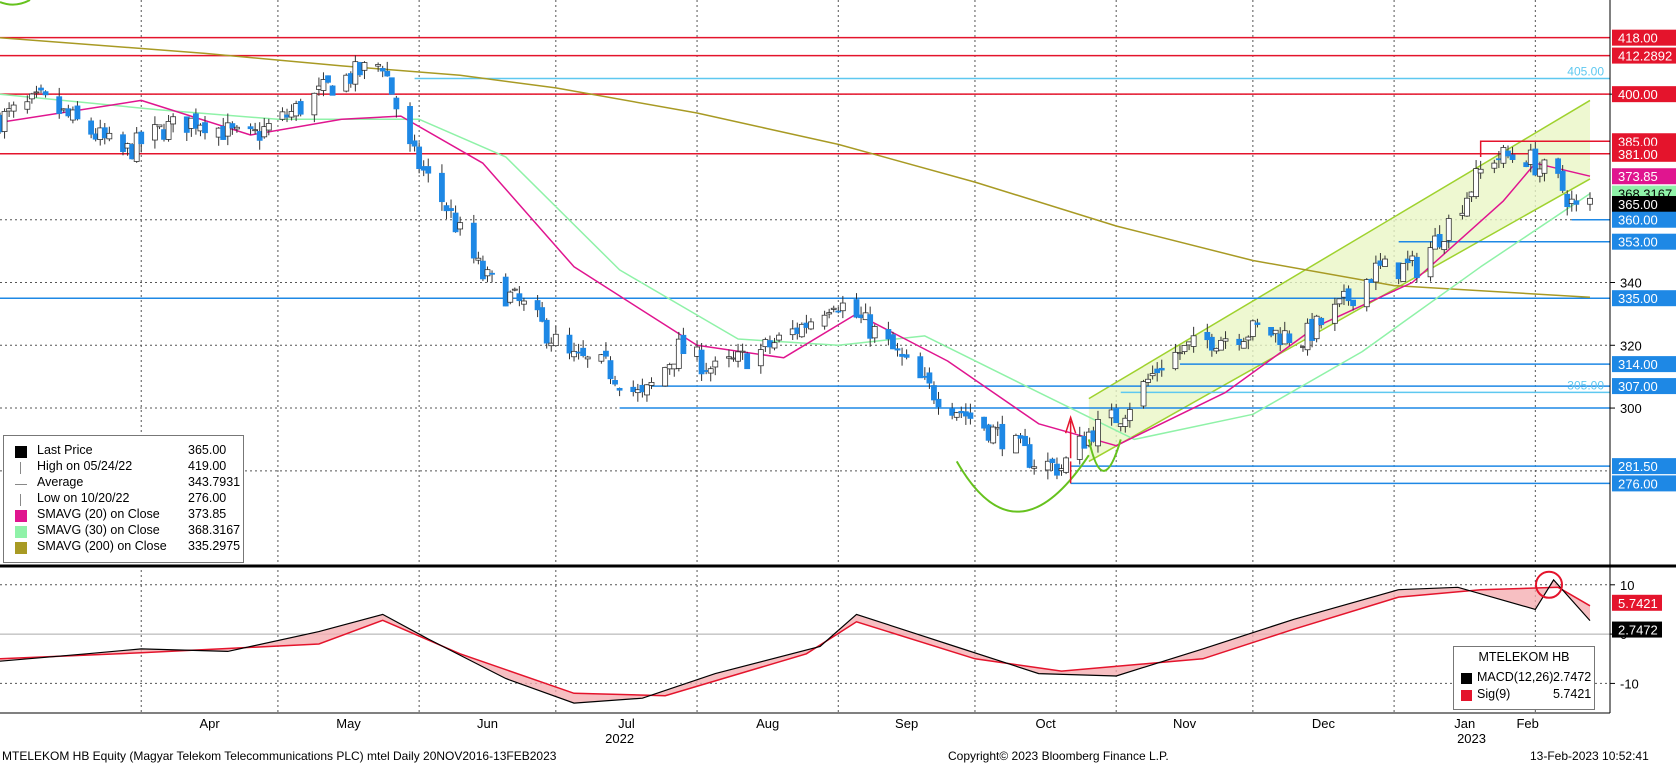 Image resolution: width=1676 pixels, height=765 pixels. What do you see at coordinates (207, 514) in the screenshot?
I see `legend-value: 373.85` at bounding box center [207, 514].